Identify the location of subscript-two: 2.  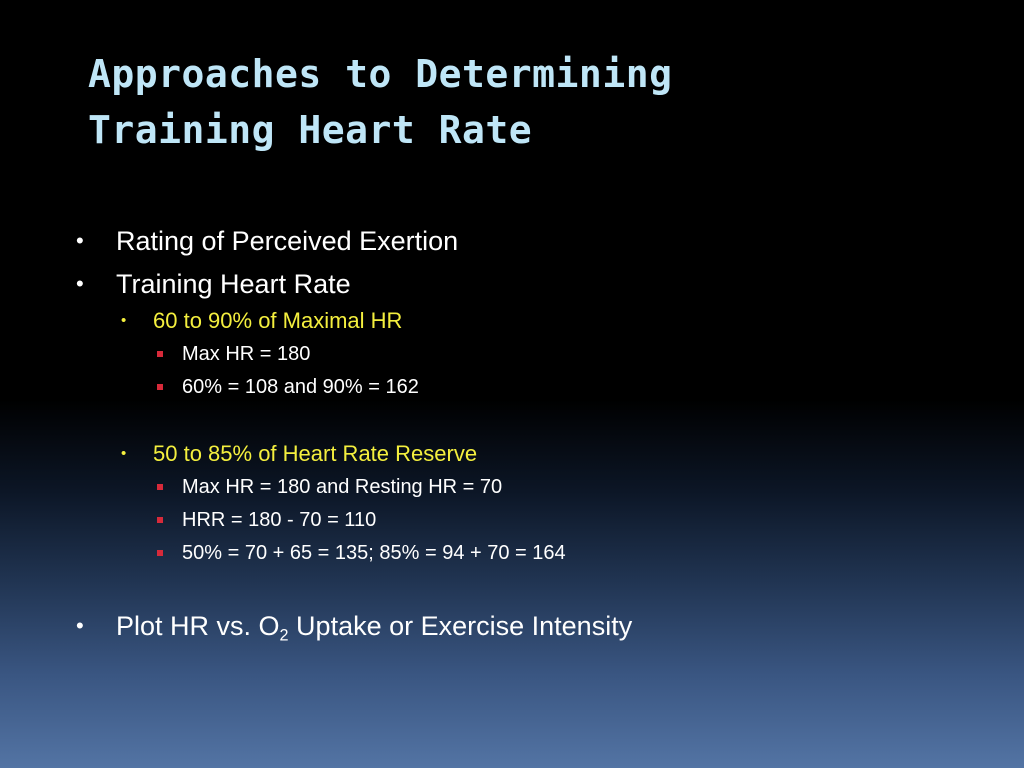
(284, 635).